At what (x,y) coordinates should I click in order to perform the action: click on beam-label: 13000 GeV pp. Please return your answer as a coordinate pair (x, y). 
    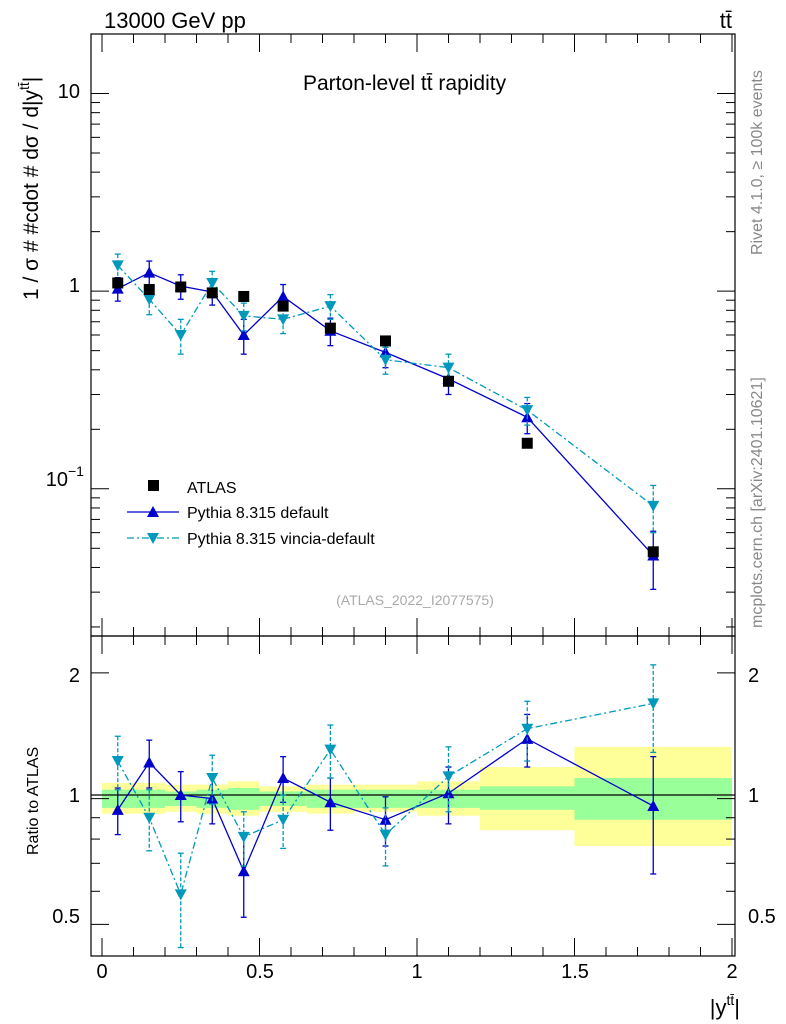
    Looking at the image, I should click on (175, 20).